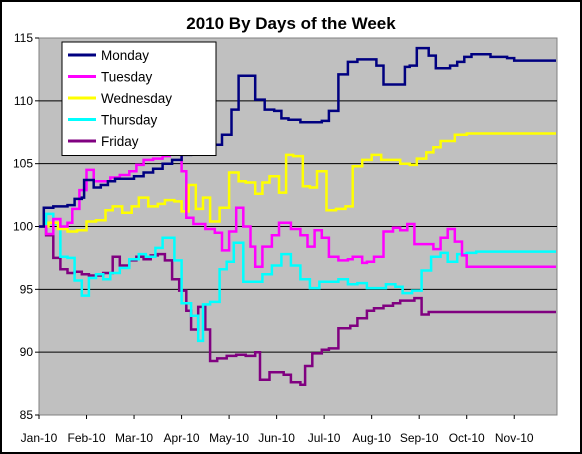 The image size is (582, 454). I want to click on x-tick-label: Mar-10, so click(134, 438).